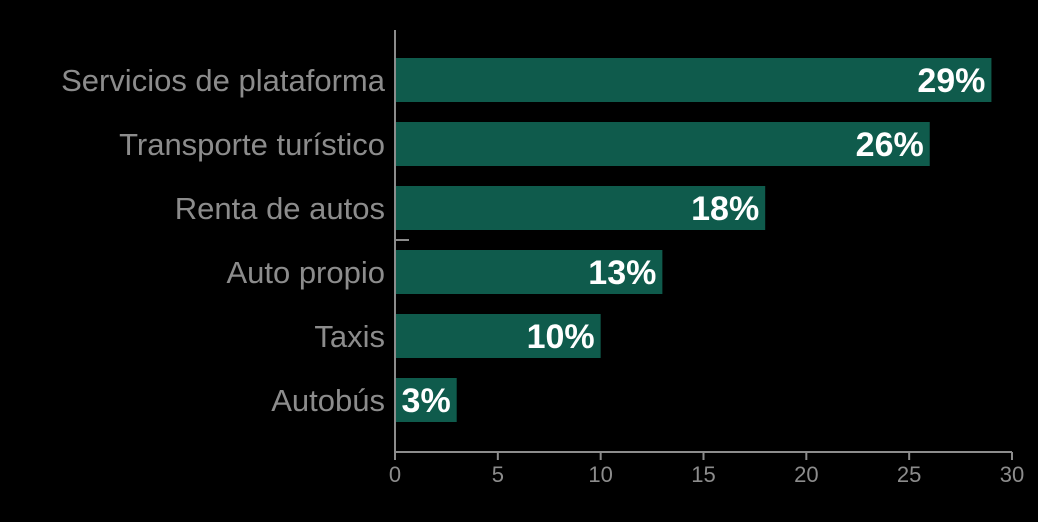 The width and height of the screenshot is (1038, 522). Describe the element at coordinates (600, 474) in the screenshot. I see `x-tick-label: 10` at that location.